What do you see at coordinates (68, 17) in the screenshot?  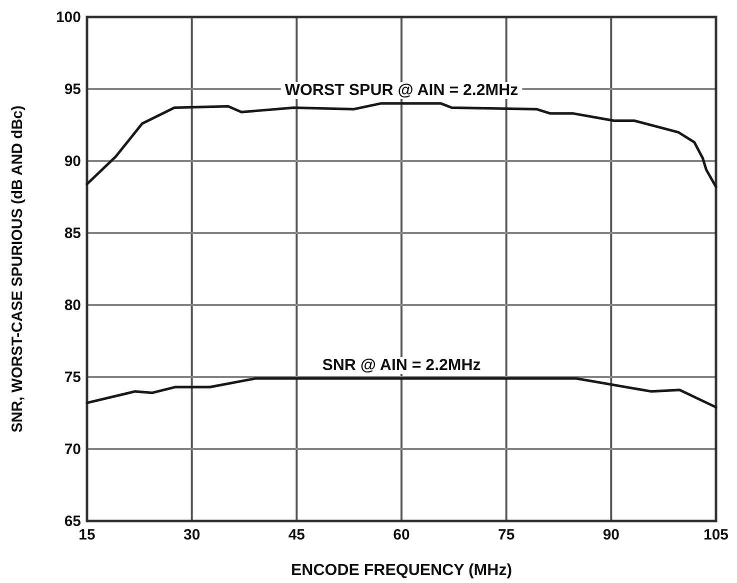 I see `y-tick-label: 100` at bounding box center [68, 17].